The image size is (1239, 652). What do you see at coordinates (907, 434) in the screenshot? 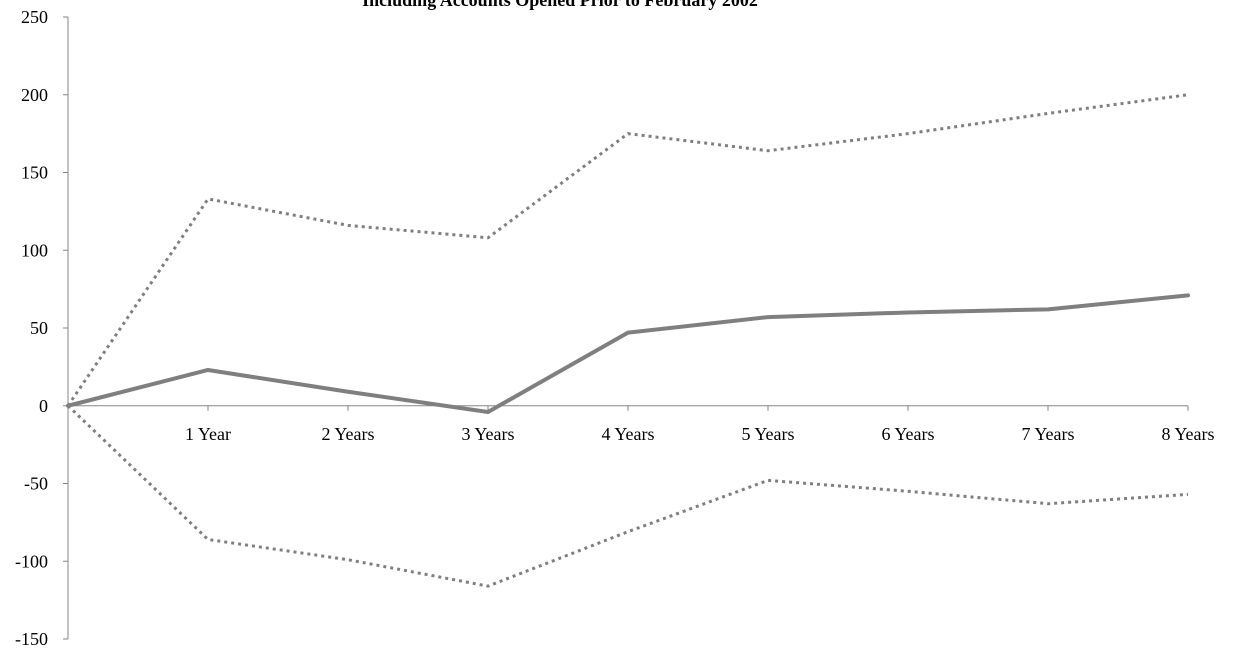
I see `x-tick-label: 6 Years` at bounding box center [907, 434].